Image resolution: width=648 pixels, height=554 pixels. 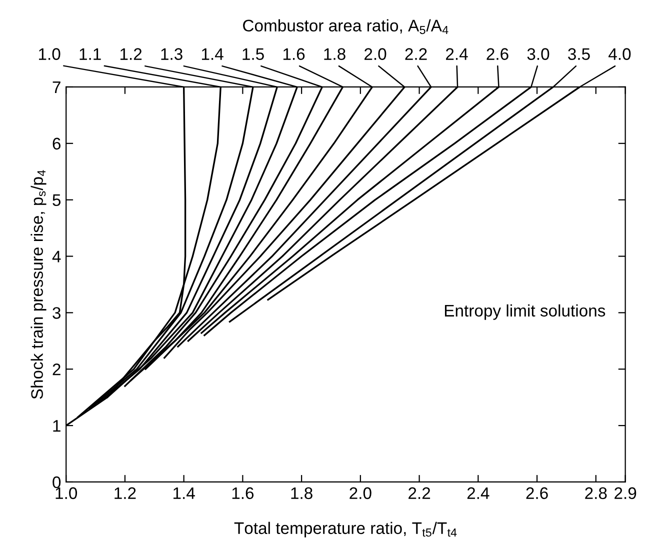 I want to click on text: 1.6, so click(x=294, y=54).